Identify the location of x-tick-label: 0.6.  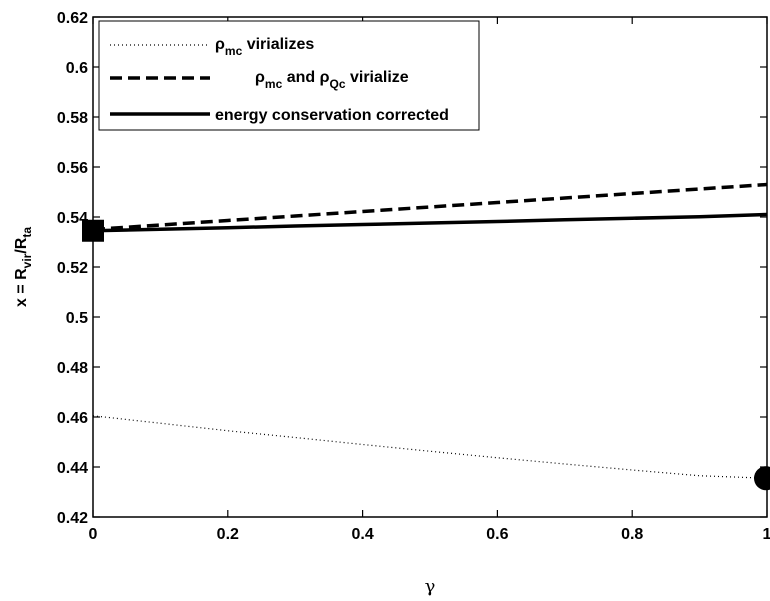
(497, 534).